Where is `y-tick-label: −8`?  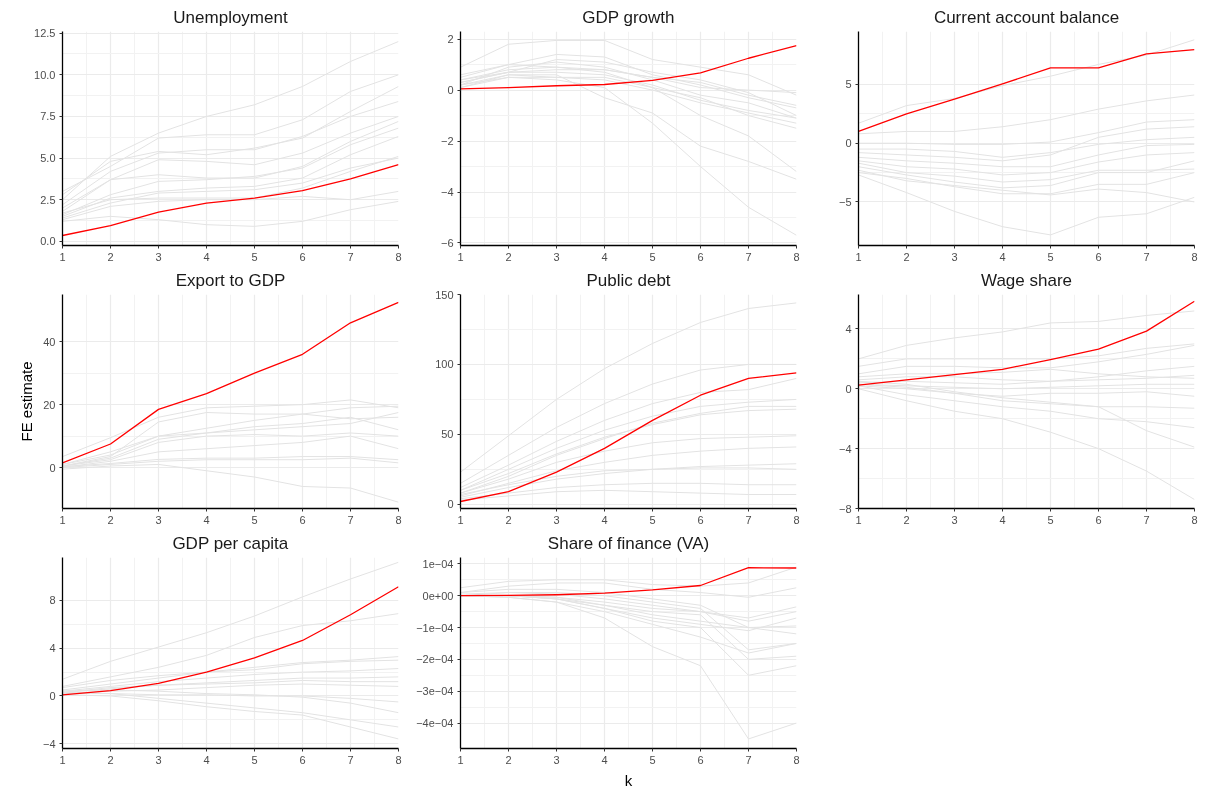
y-tick-label: −8 is located at coordinates (845, 508).